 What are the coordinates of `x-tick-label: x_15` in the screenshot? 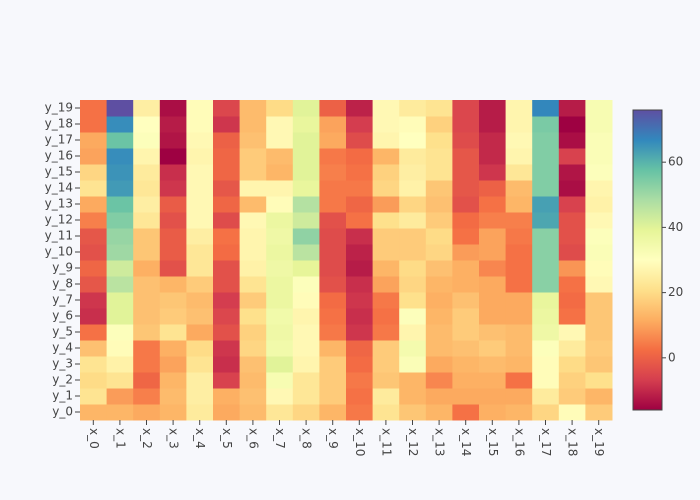 It's located at (493, 442).